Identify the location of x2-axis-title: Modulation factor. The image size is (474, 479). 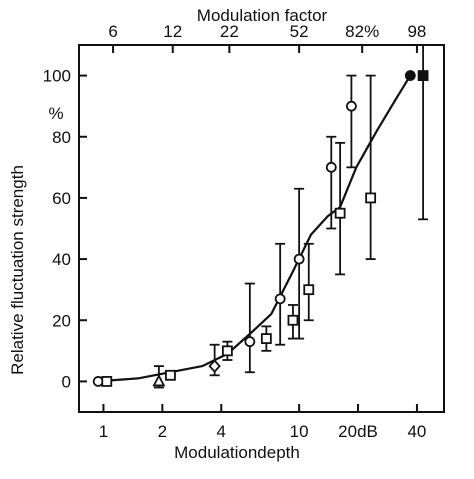
(262, 15).